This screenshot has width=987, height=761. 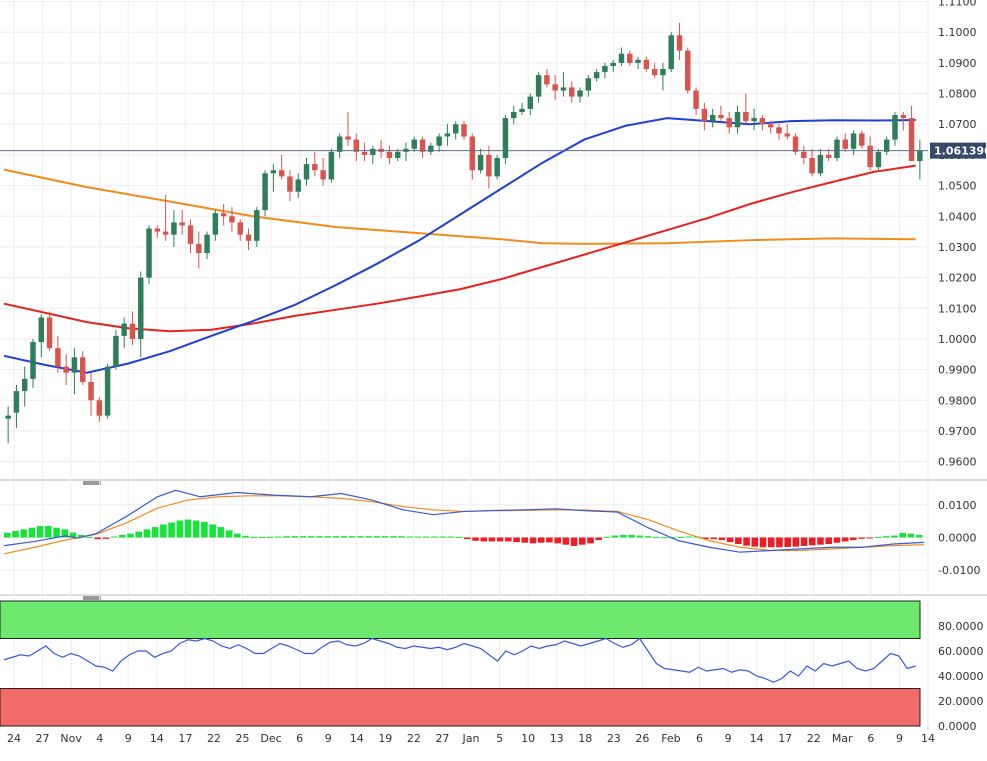 What do you see at coordinates (43, 738) in the screenshot?
I see `x-tick-label: 27` at bounding box center [43, 738].